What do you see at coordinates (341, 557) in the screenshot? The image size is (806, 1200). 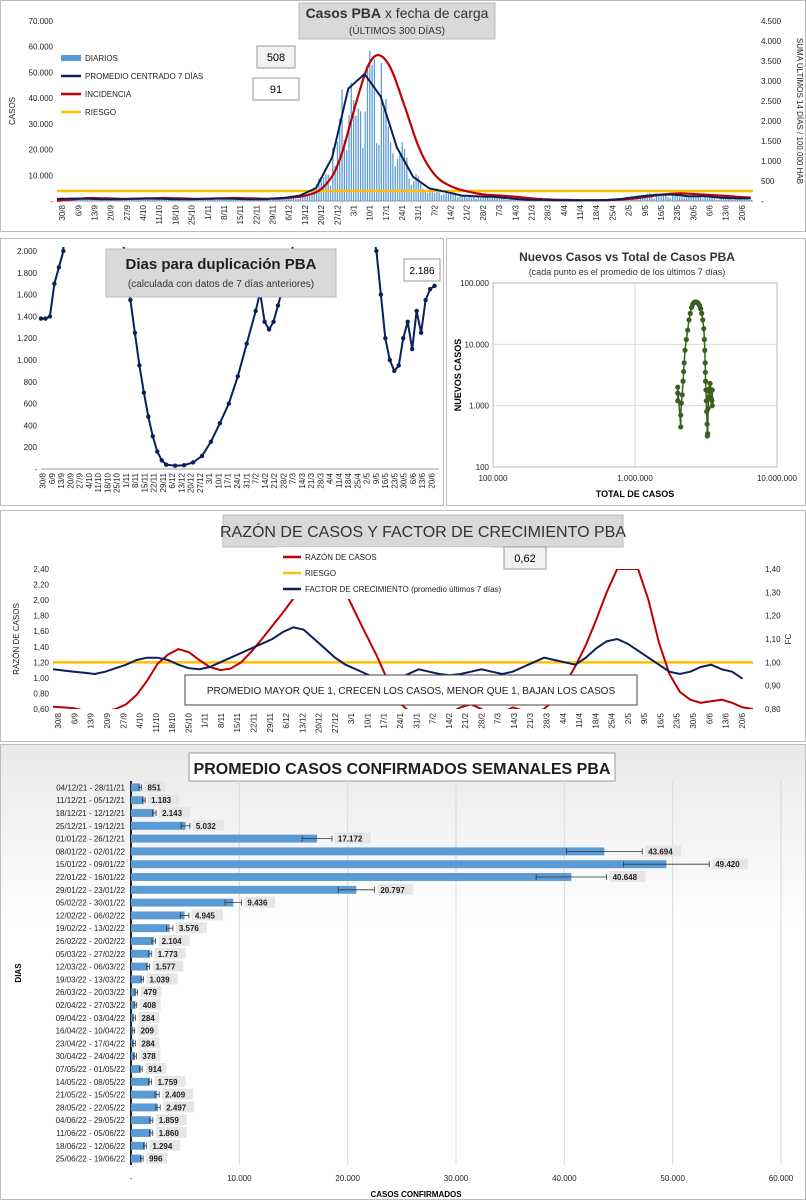 I see `legend-label: RAZÓN DE CASOS` at bounding box center [341, 557].